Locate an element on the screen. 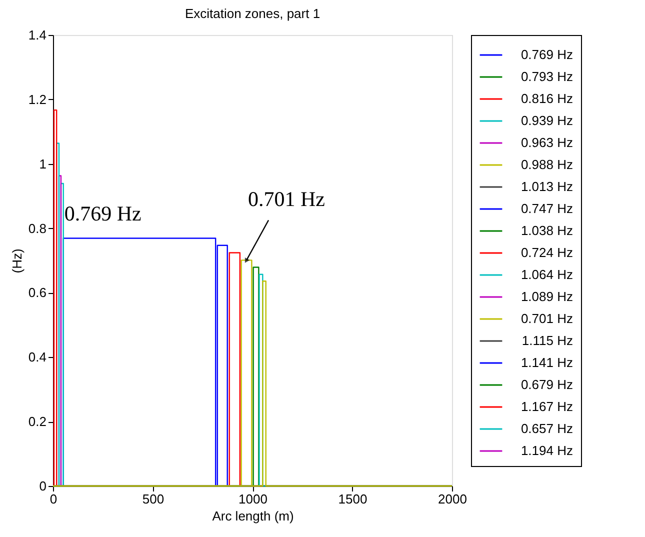 This screenshot has height=537, width=645. legend-label: 1.089 Hz is located at coordinates (546, 296).